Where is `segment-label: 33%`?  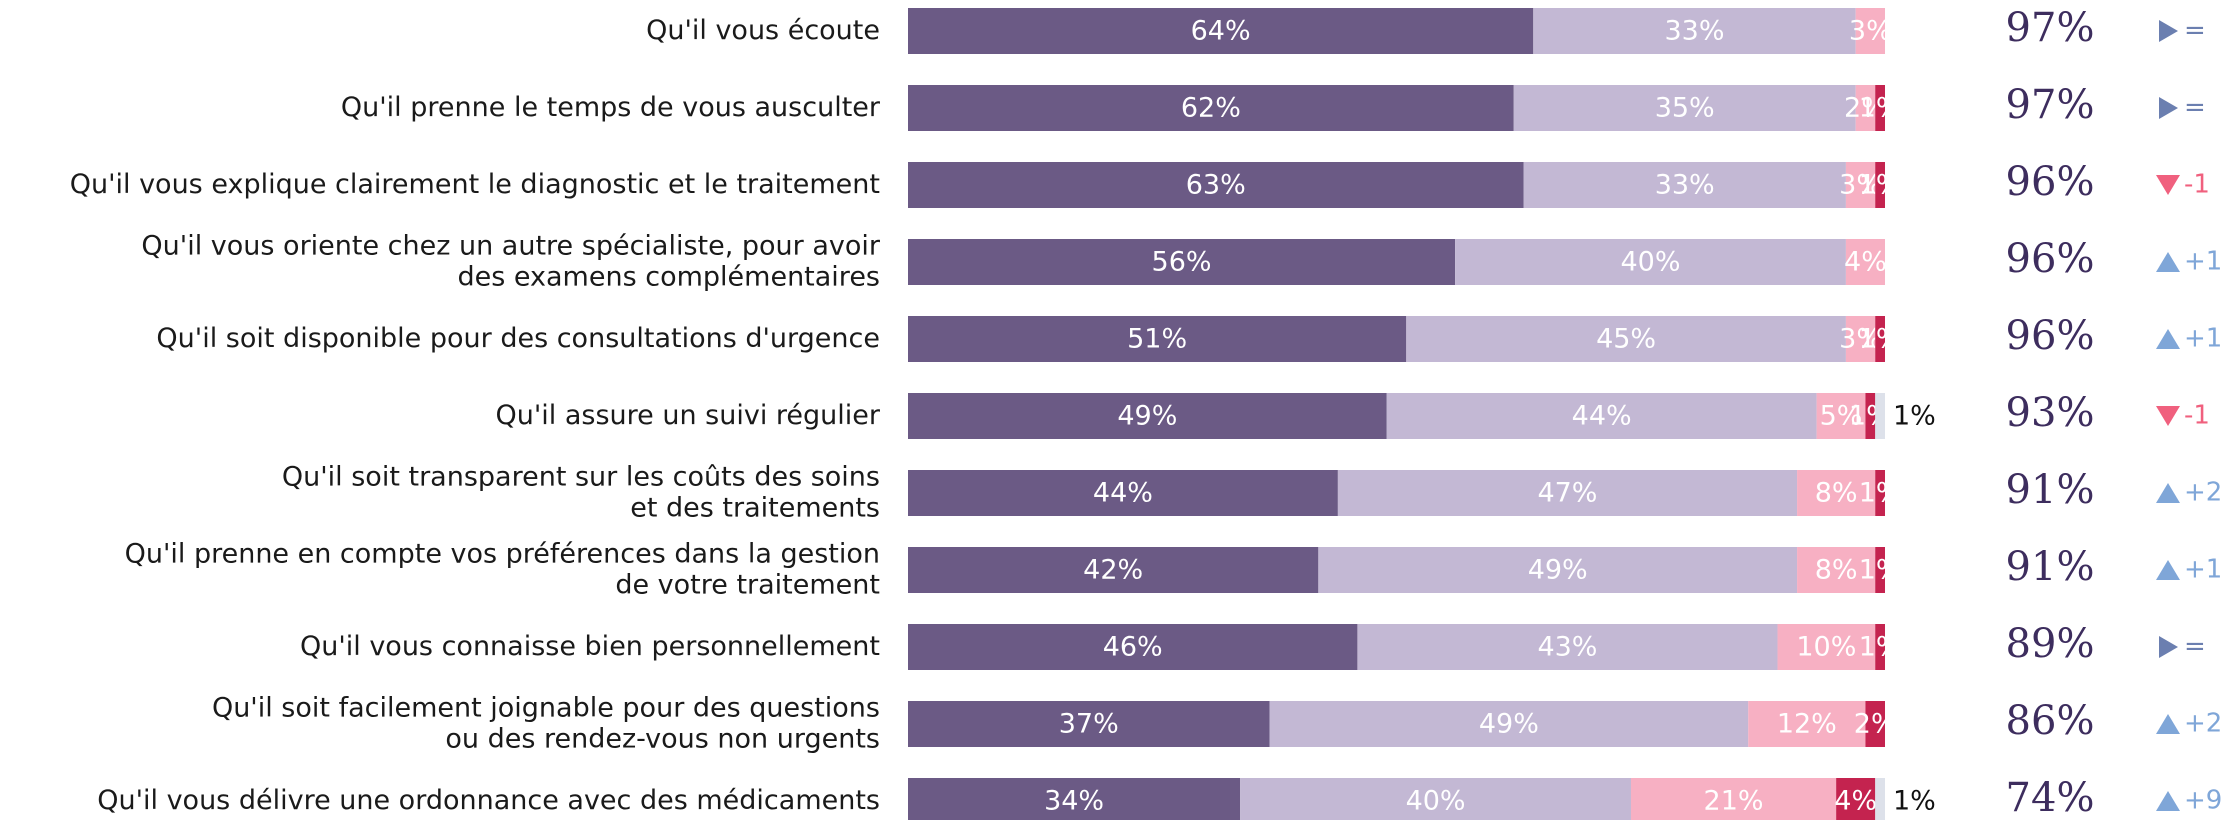 segment-label: 33% is located at coordinates (1694, 31).